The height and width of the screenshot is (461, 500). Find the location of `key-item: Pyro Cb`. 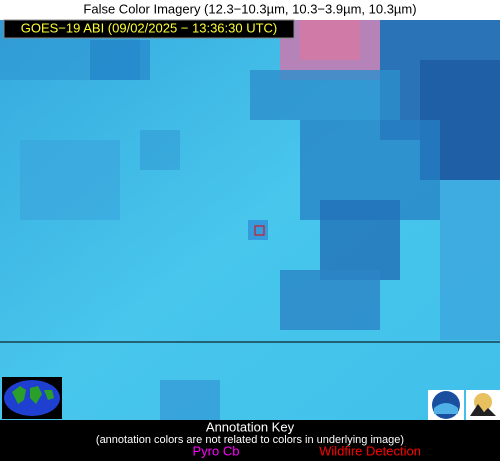

key-item: Pyro Cb is located at coordinates (216, 450).